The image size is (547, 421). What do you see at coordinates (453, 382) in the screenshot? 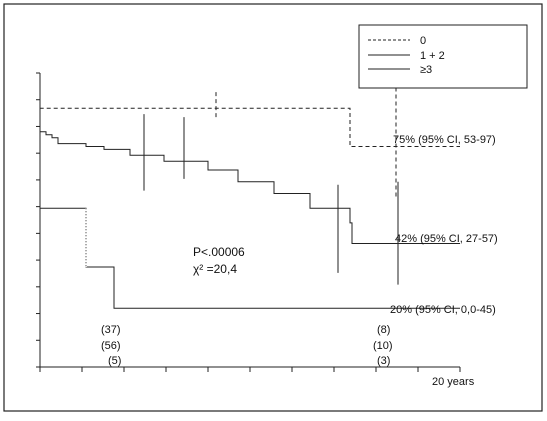
I see `x-axis-label: 20 years` at bounding box center [453, 382].